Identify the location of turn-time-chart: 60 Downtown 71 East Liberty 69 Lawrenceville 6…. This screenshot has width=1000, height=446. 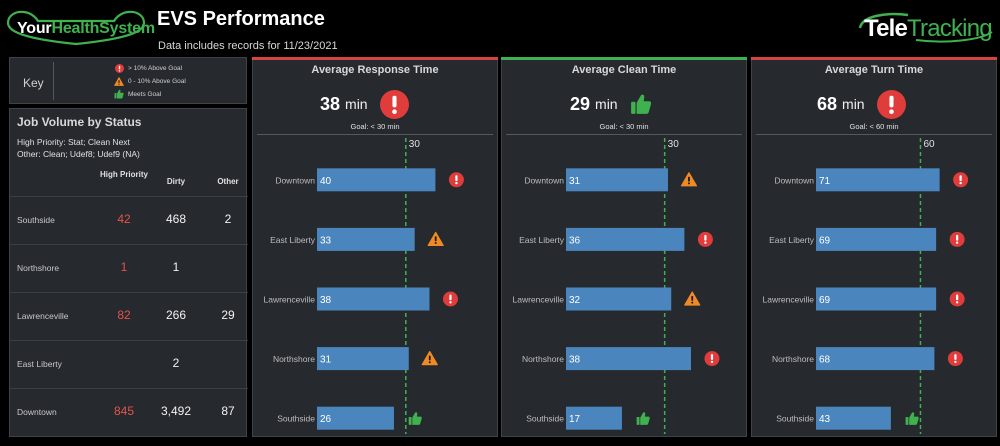
(866, 286).